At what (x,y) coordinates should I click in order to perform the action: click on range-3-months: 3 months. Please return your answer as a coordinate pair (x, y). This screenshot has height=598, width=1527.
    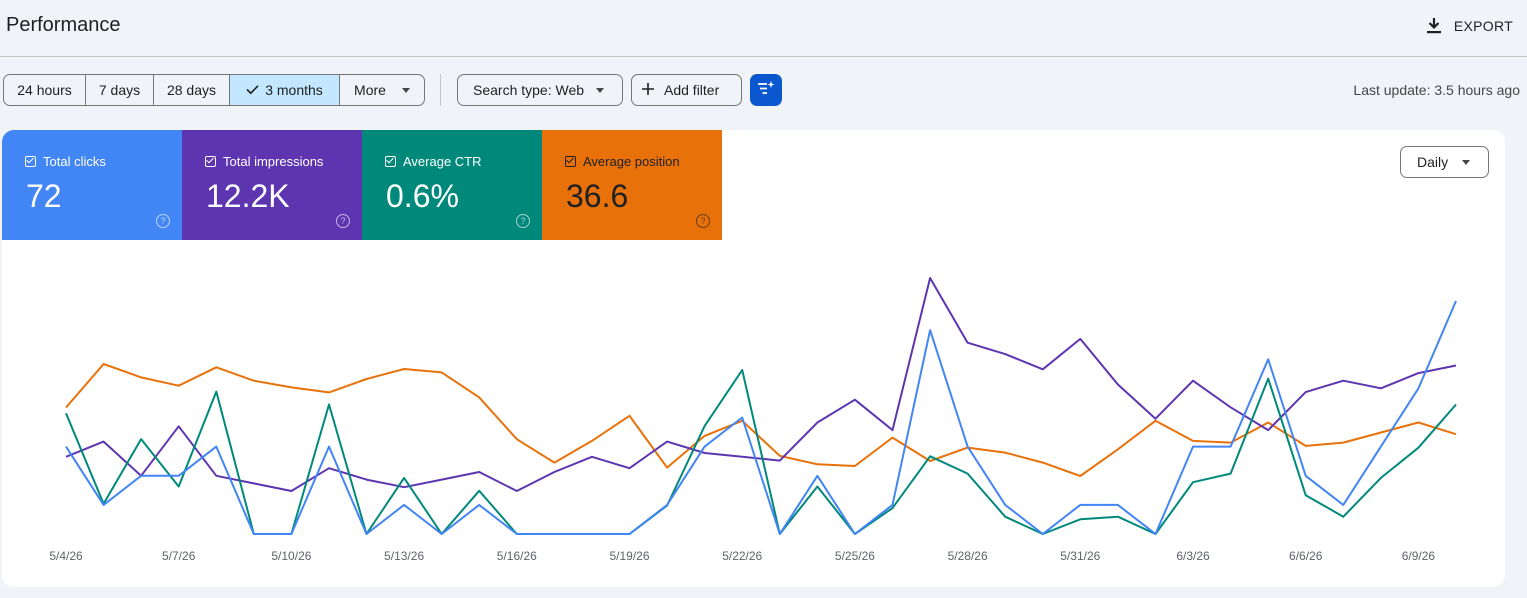
    Looking at the image, I should click on (285, 90).